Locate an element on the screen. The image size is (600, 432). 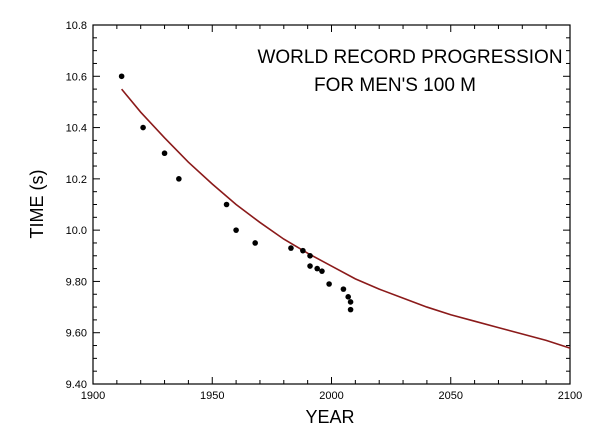
y-tick-label: 9.40 is located at coordinates (76, 385).